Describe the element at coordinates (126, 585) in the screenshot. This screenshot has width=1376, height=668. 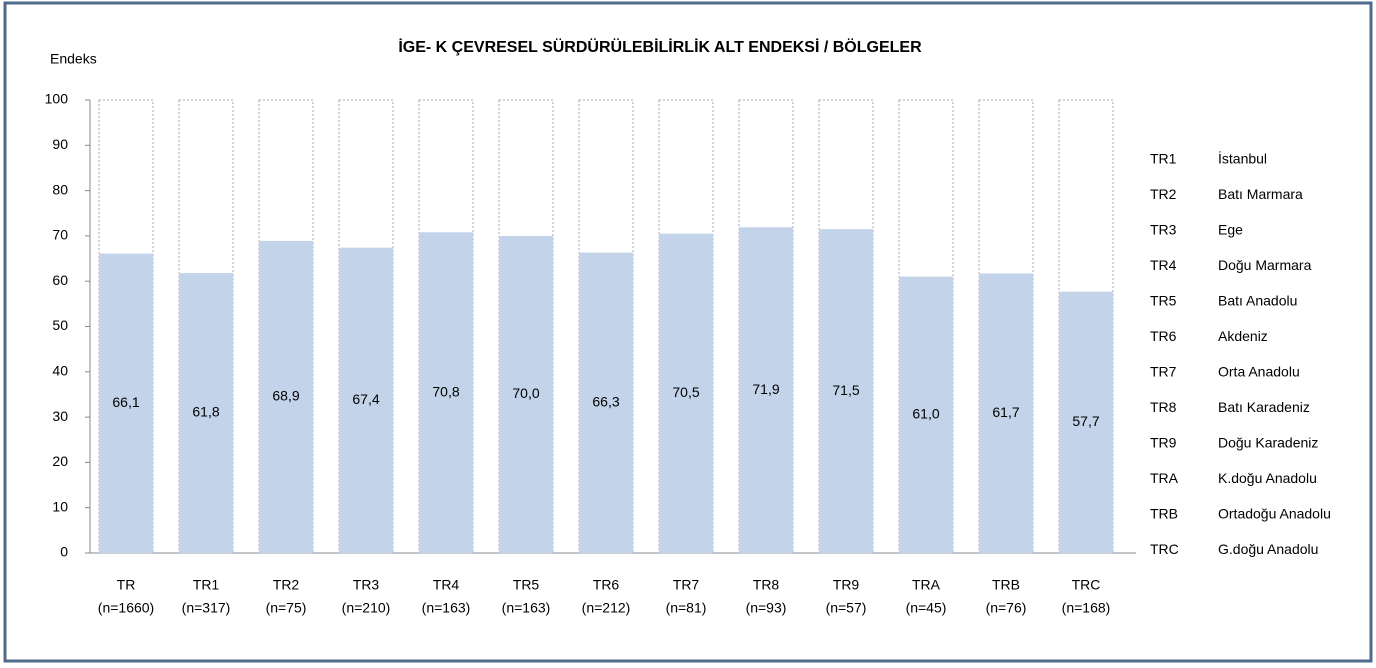
I see `x-tick-label: TR` at that location.